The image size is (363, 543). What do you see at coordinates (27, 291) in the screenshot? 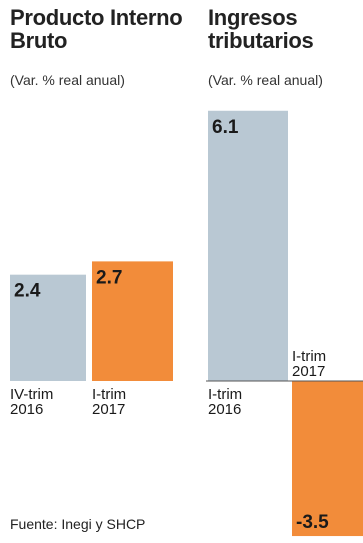
I see `value-label-pib-1: 2.4` at bounding box center [27, 291].